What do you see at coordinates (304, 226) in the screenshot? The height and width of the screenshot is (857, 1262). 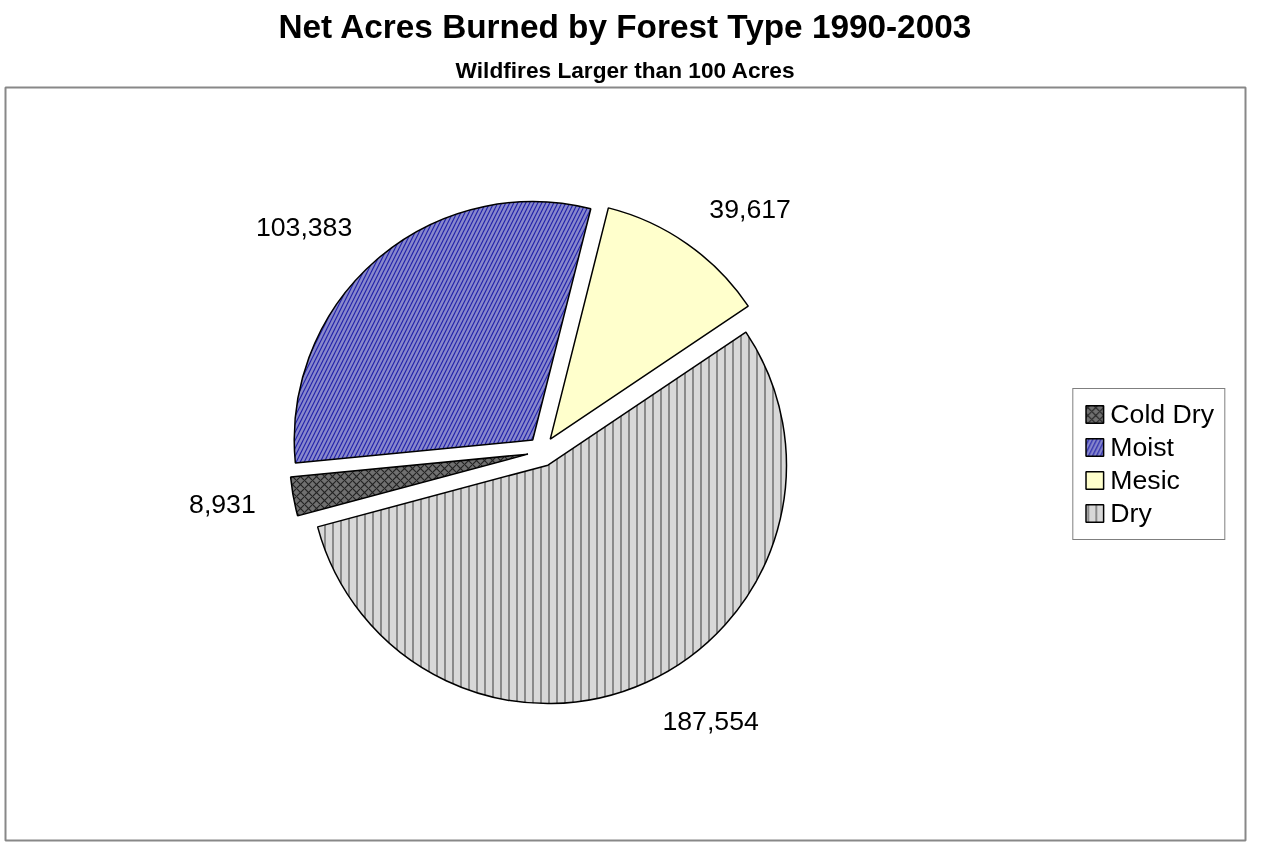 I see `data-label: 103,383` at bounding box center [304, 226].